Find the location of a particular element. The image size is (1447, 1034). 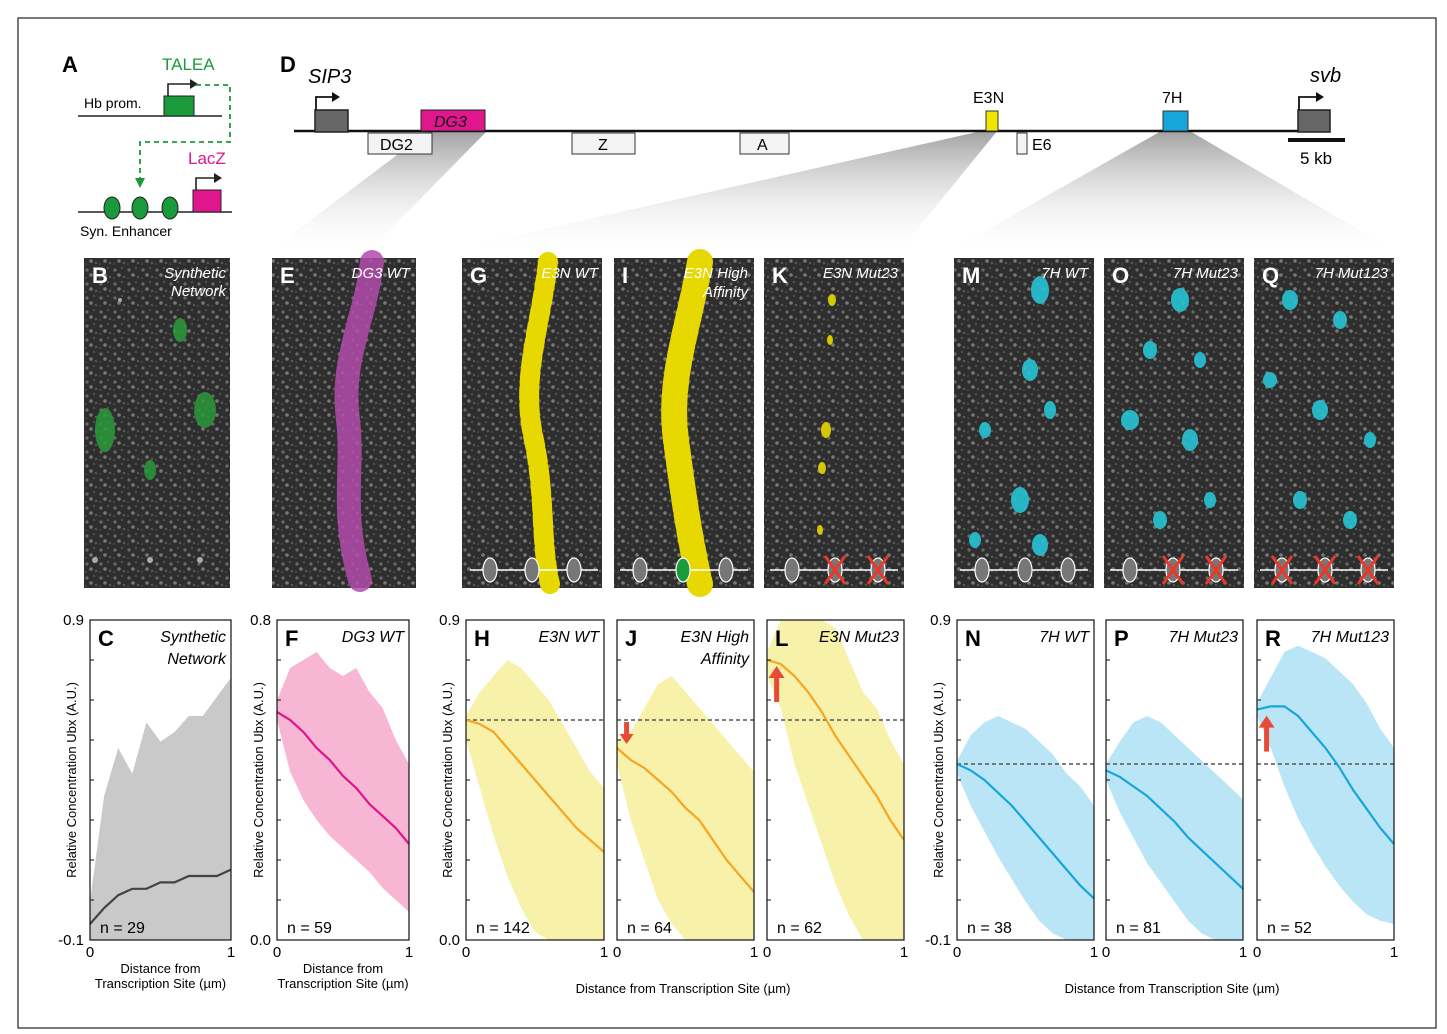

image-B is located at coordinates (157, 423).